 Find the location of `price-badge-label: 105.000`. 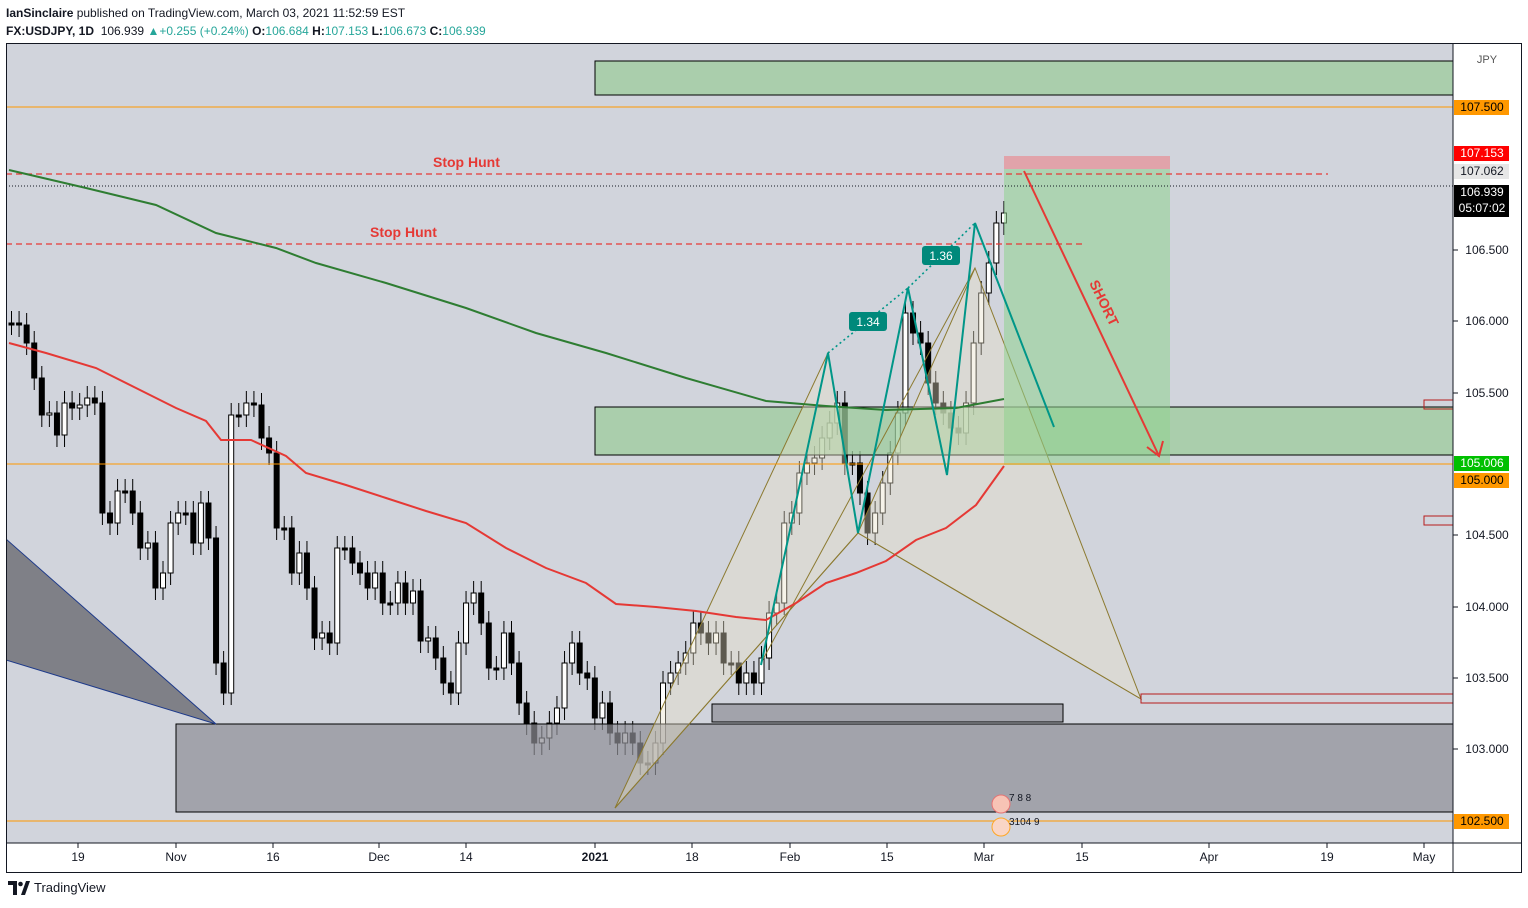

price-badge-label: 105.000 is located at coordinates (1482, 480).